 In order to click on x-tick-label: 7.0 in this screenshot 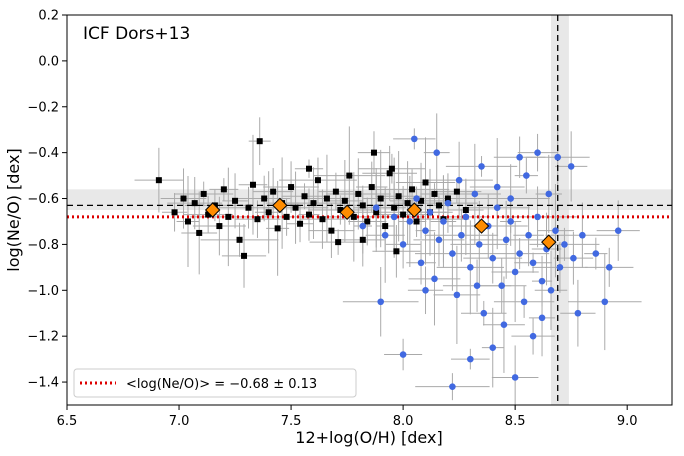, I will do `click(179, 421)`.